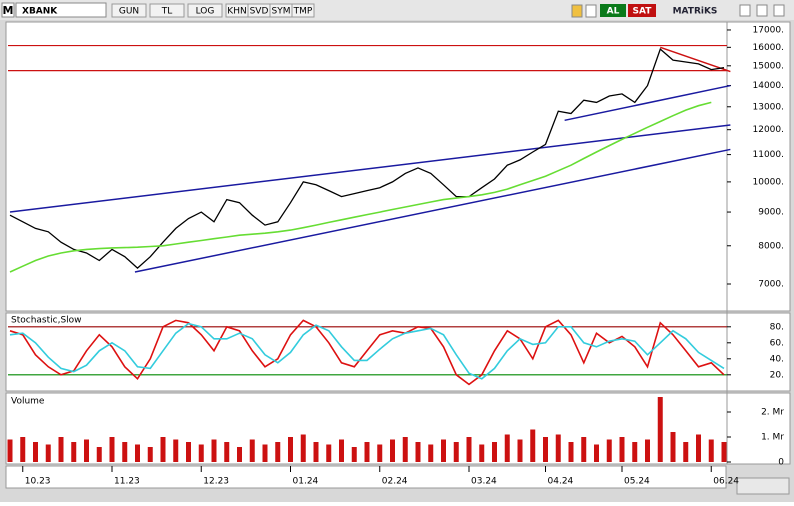 This screenshot has width=794, height=506. What do you see at coordinates (637, 482) in the screenshot?
I see `x-tick-label: 05.24` at bounding box center [637, 482].